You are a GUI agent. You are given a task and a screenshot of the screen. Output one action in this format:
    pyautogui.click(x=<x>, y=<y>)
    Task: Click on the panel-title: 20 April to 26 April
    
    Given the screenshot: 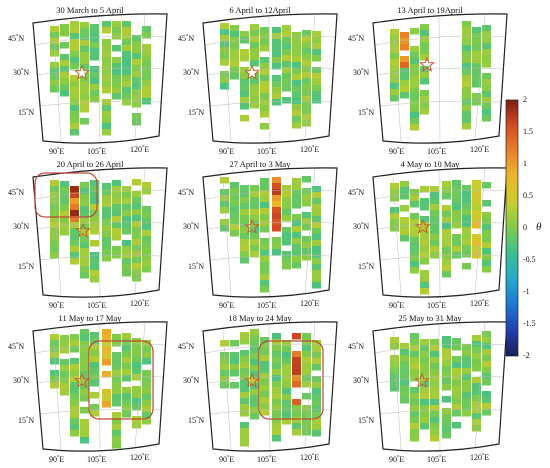 What is the action you would take?
    pyautogui.click(x=90, y=164)
    